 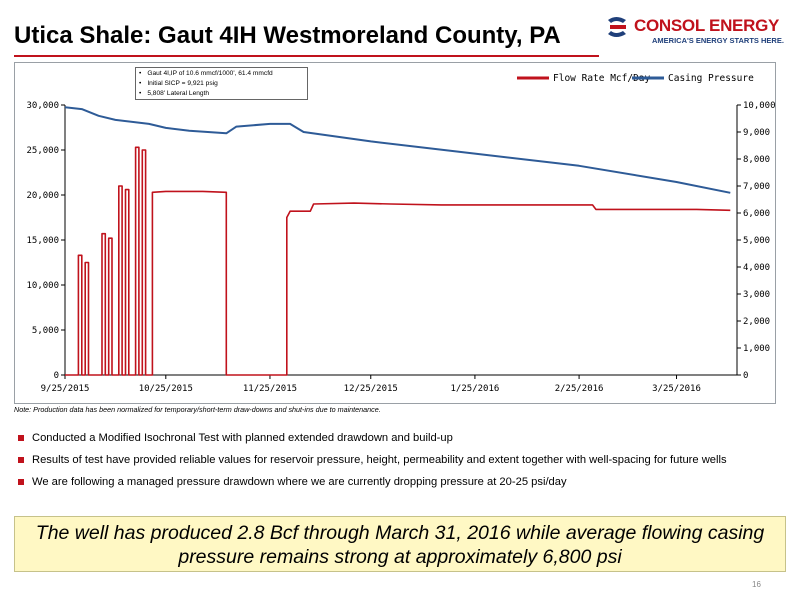 What do you see at coordinates (65, 389) in the screenshot?
I see `x-tick-label: 9/25/2015` at bounding box center [65, 389].